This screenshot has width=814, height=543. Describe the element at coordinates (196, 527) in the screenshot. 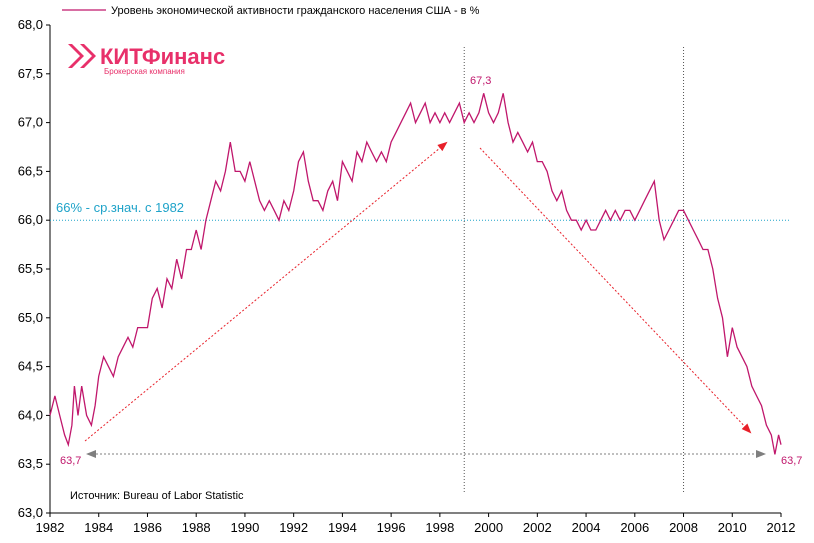

I see `x-tick-label: 1988` at that location.